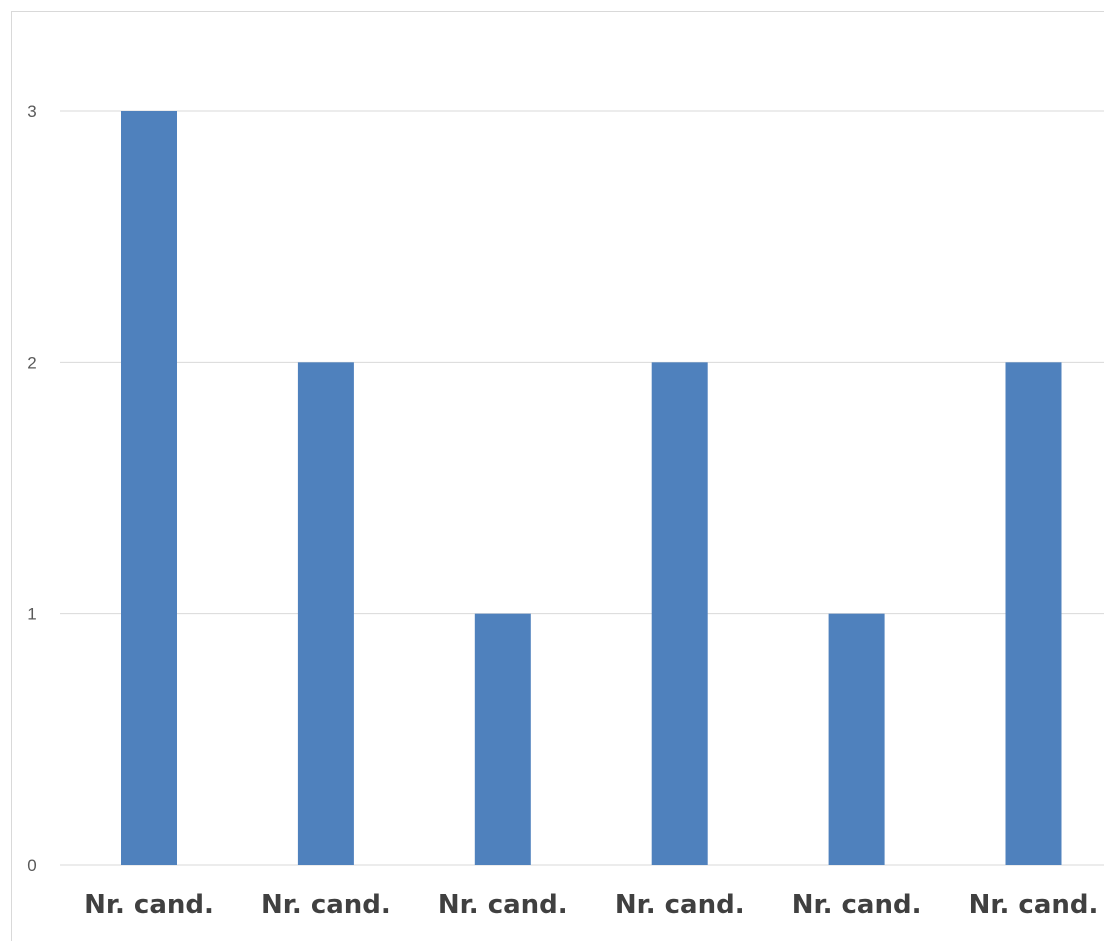  What do you see at coordinates (31, 865) in the screenshot?
I see `y-tick-label: 0` at bounding box center [31, 865].